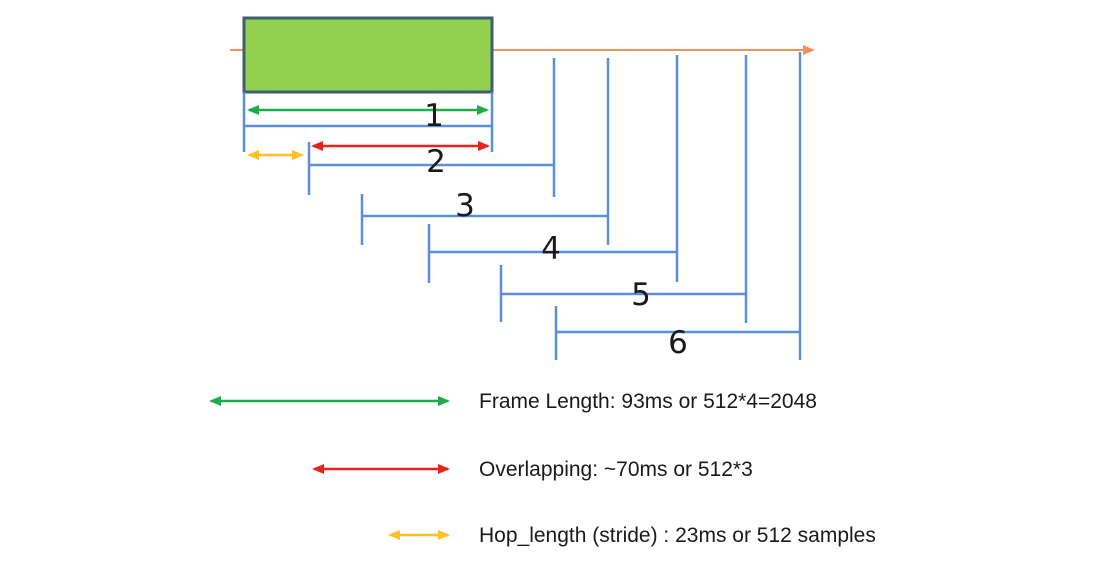 The image size is (1097, 565). I want to click on analysis-window-block, so click(368, 55).